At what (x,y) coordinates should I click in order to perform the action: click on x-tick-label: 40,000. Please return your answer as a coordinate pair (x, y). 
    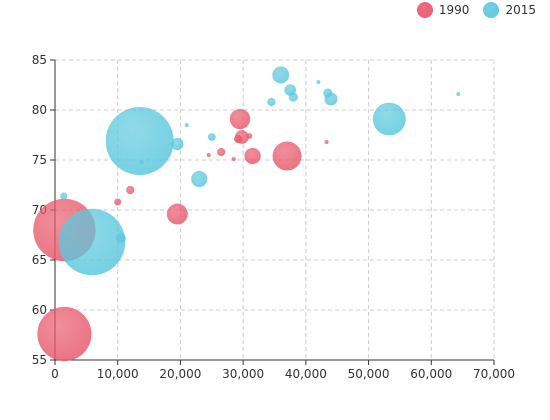
    Looking at the image, I should click on (306, 374).